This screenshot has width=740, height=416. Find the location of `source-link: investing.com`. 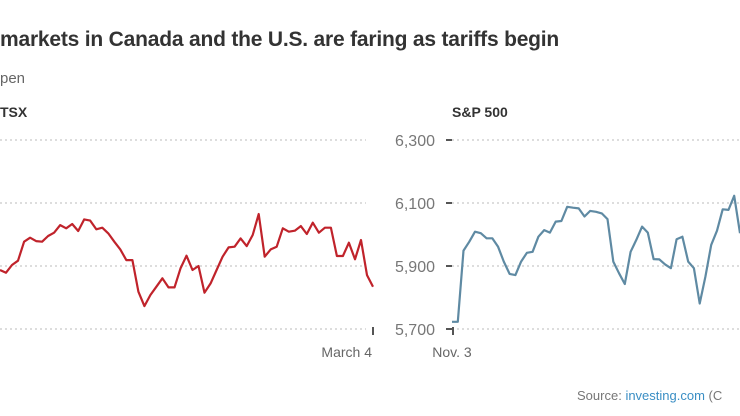

source-link: investing.com is located at coordinates (665, 395).